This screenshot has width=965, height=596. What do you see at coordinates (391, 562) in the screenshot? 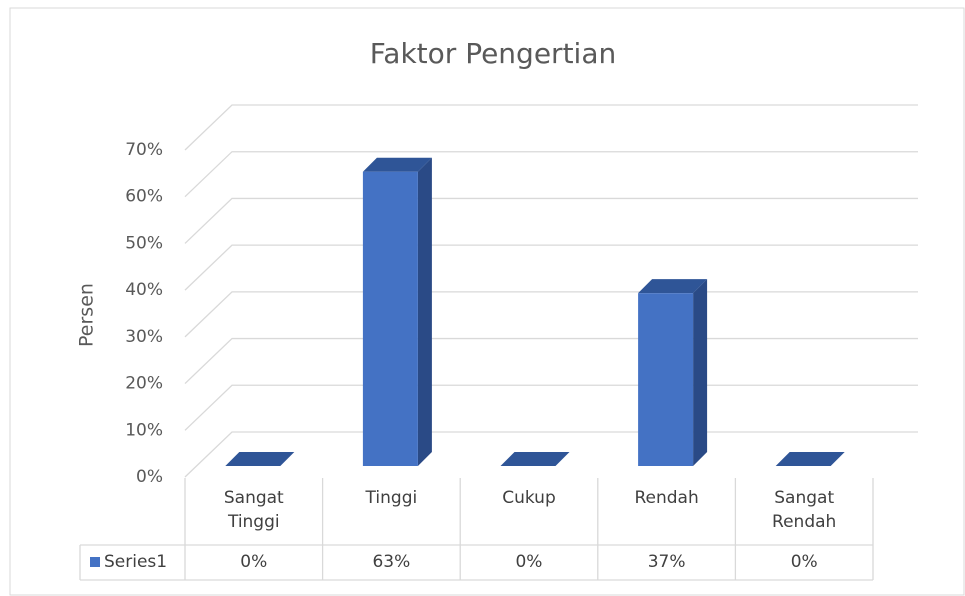
I see `data-label: 63%` at bounding box center [391, 562].